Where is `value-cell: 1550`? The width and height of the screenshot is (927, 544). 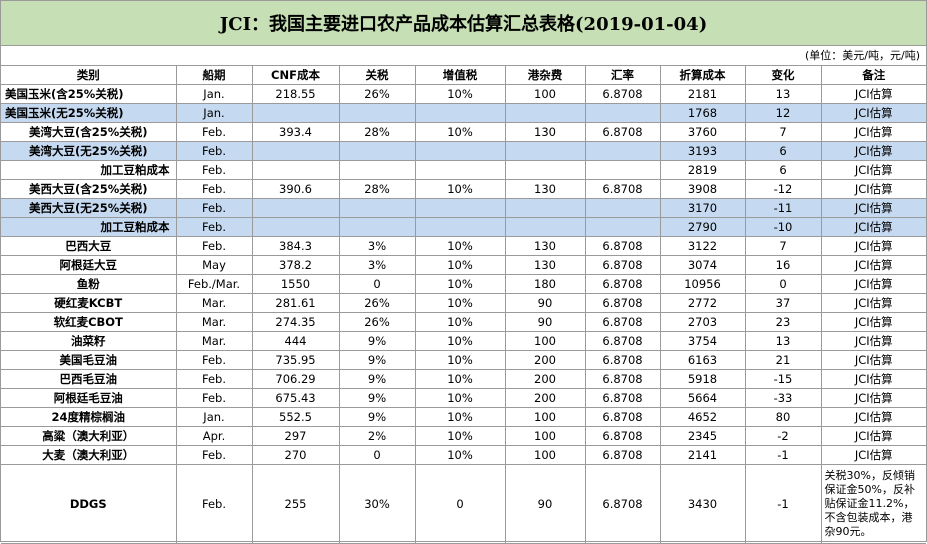
value-cell: 1550 is located at coordinates (295, 284).